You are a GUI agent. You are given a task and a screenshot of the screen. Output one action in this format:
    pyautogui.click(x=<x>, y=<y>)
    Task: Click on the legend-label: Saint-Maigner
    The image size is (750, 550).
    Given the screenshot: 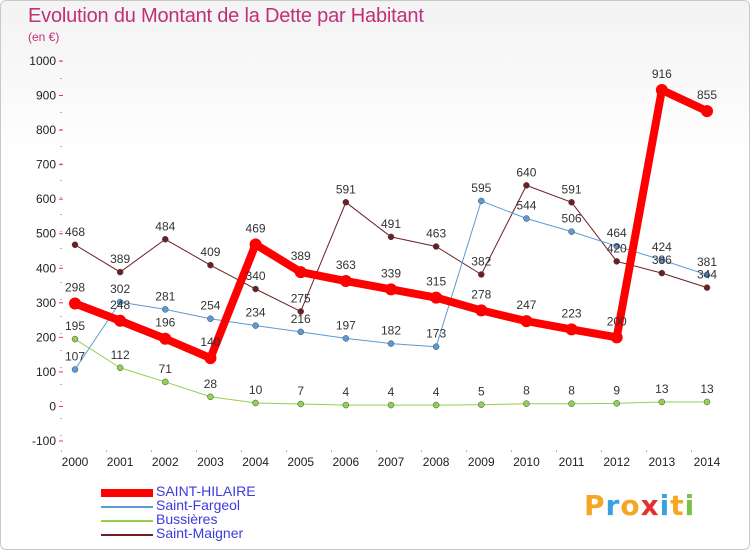 What is the action you would take?
    pyautogui.click(x=200, y=533)
    